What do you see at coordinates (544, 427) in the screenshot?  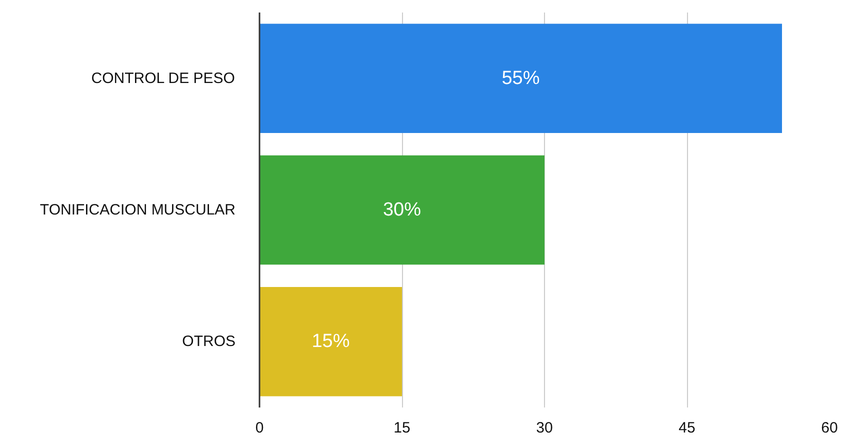 I see `x-tick-label: 30` at bounding box center [544, 427].